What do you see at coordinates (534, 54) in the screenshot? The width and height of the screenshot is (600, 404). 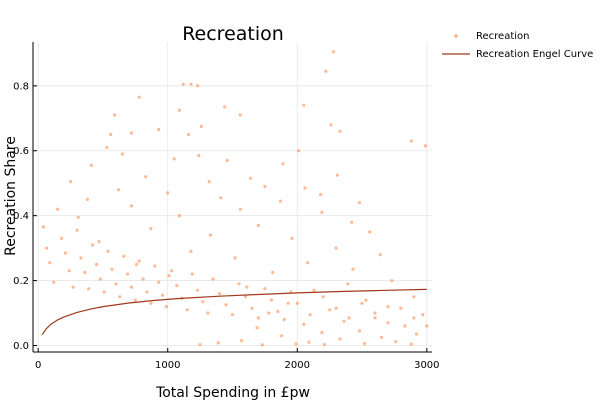 I see `legend-label-engel-curve: Recreation Engel Curve` at bounding box center [534, 54].